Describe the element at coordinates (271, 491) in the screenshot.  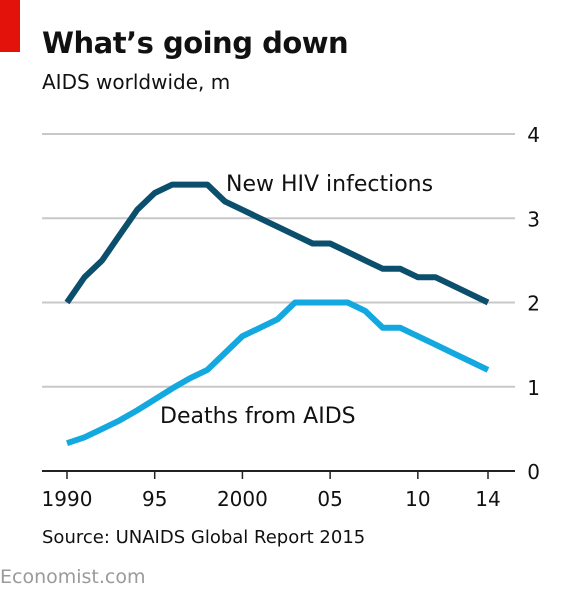
I see `x-tick-labels: 1990 95 2000 05 10 14` at that location.